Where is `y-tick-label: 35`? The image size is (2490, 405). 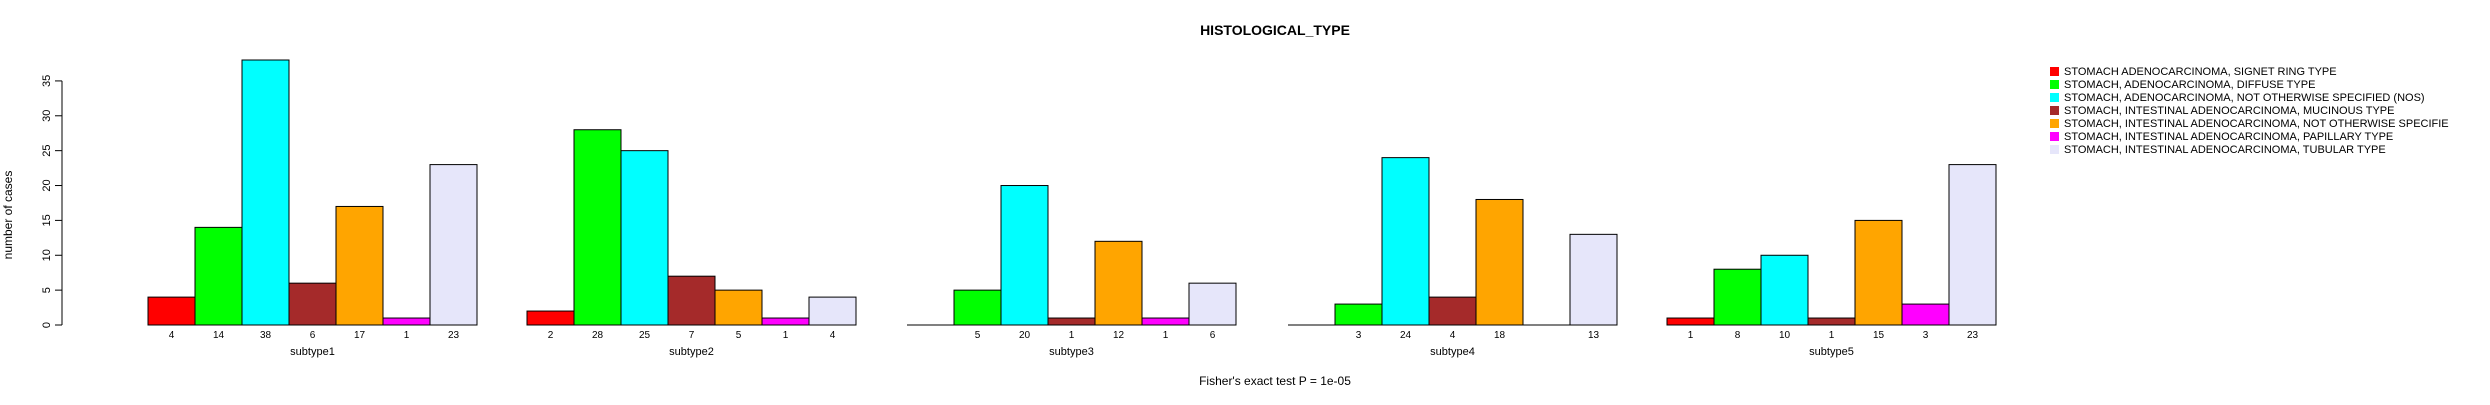 y-tick-label: 35 is located at coordinates (47, 81).